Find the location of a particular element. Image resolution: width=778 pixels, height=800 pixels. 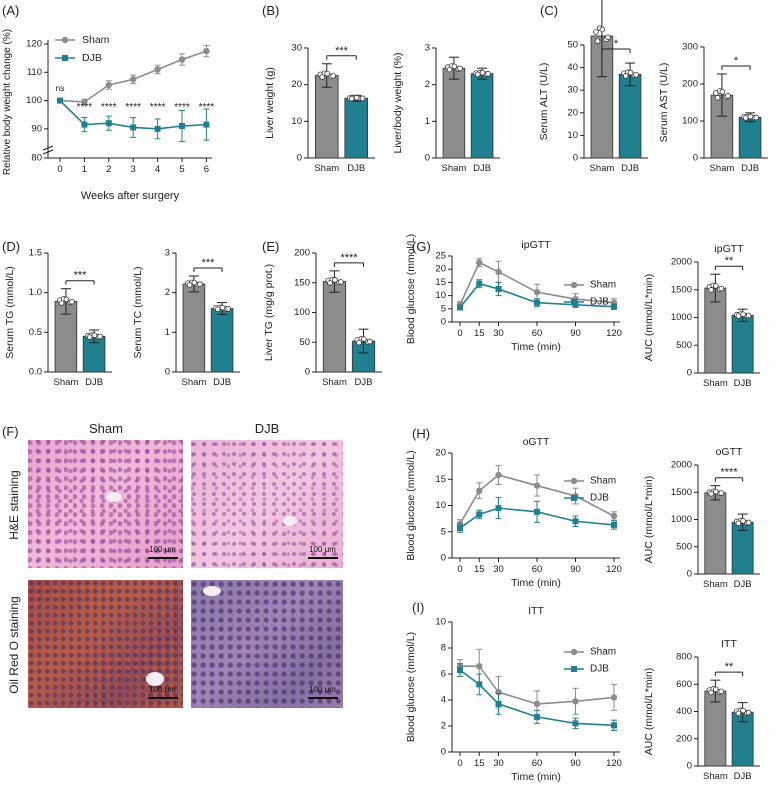

y-axis-label: Serum TG (mmol/L) is located at coordinates (10, 312).